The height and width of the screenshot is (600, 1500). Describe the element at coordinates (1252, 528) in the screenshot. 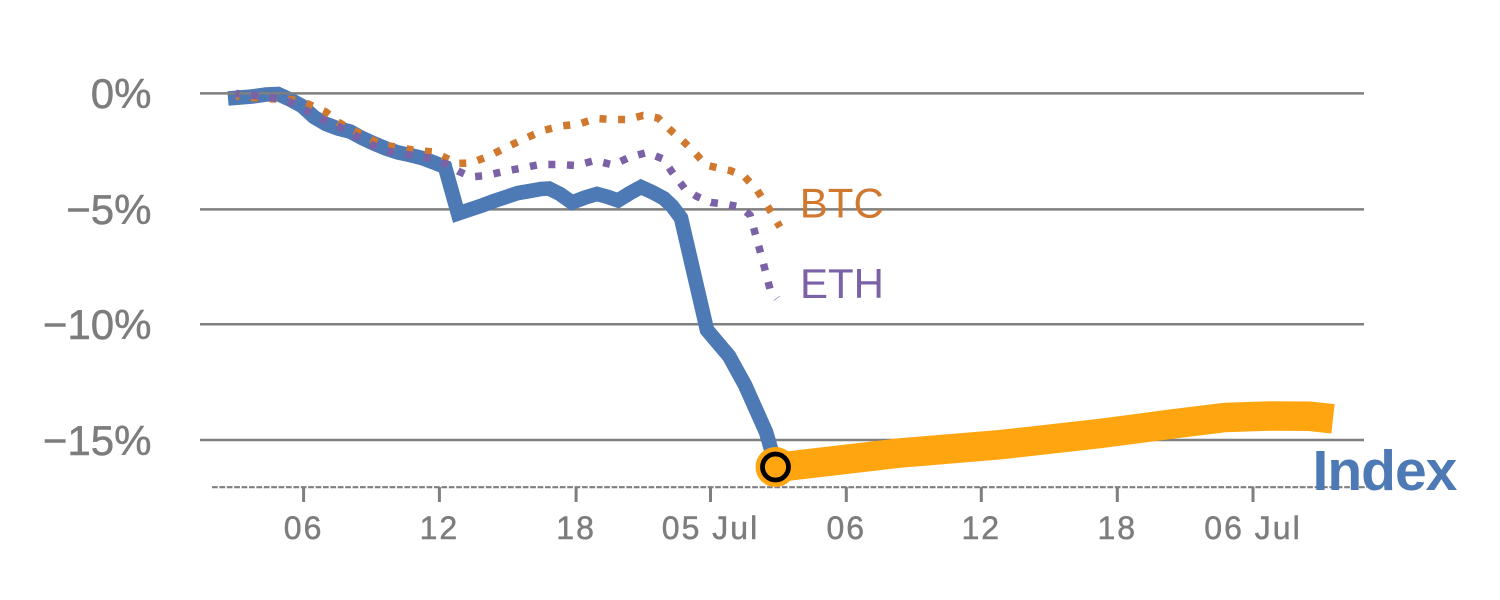

I see `svg-text: 06 Jul` at that location.